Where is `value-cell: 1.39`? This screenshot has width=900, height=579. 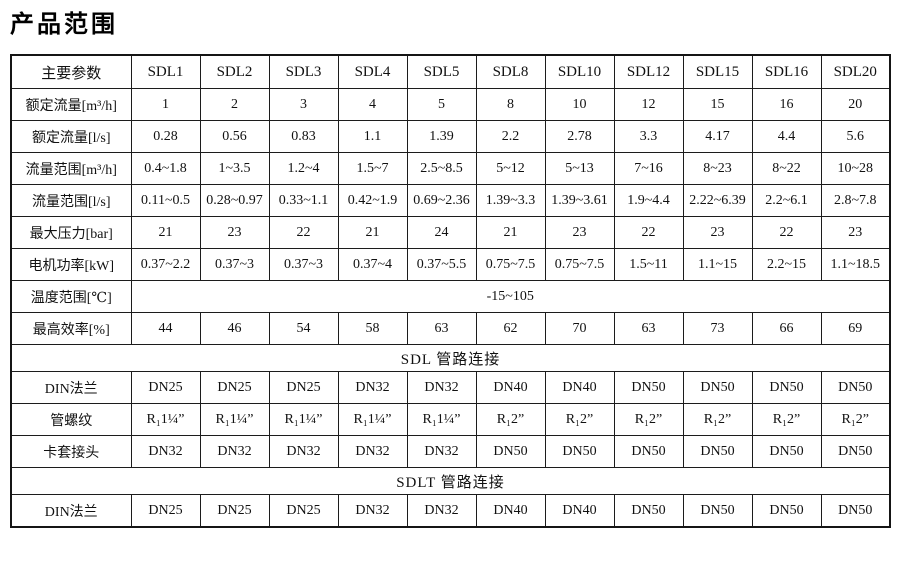
value-cell: 1.39 is located at coordinates (441, 136).